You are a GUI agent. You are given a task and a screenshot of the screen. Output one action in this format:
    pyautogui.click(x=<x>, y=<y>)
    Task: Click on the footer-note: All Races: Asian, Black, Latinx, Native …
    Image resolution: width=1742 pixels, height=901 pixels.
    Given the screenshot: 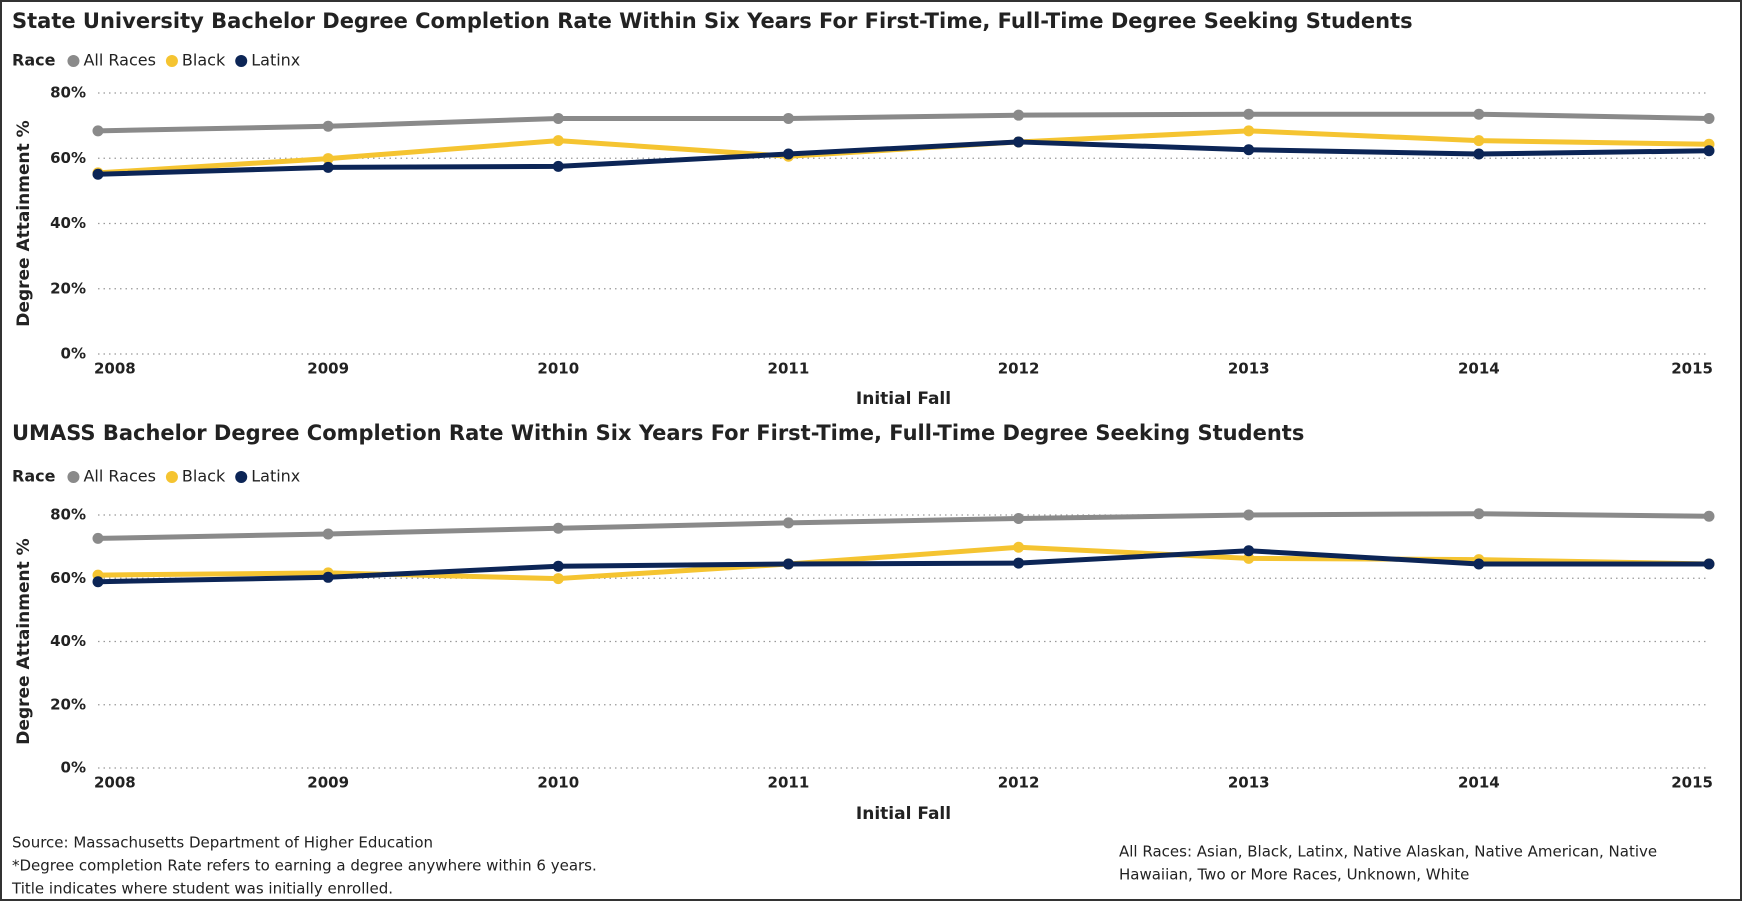 What is the action you would take?
    pyautogui.click(x=1388, y=852)
    